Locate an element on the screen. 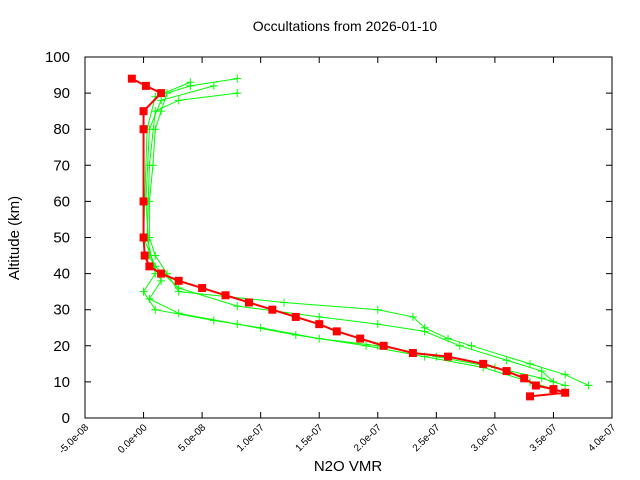 The width and height of the screenshot is (640, 480). y-tick-label: 20 is located at coordinates (61, 346).